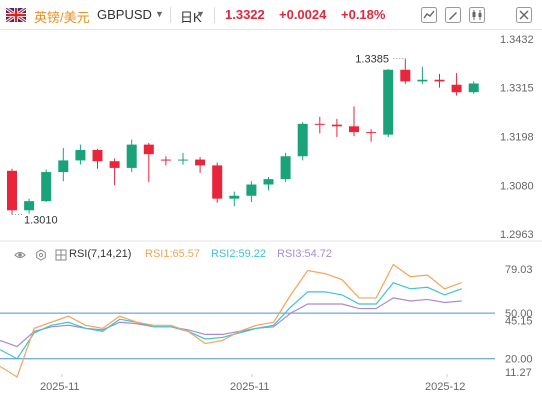 The image size is (542, 400). What do you see at coordinates (517, 235) in the screenshot?
I see `price-tick-label: 1.2963` at bounding box center [517, 235].